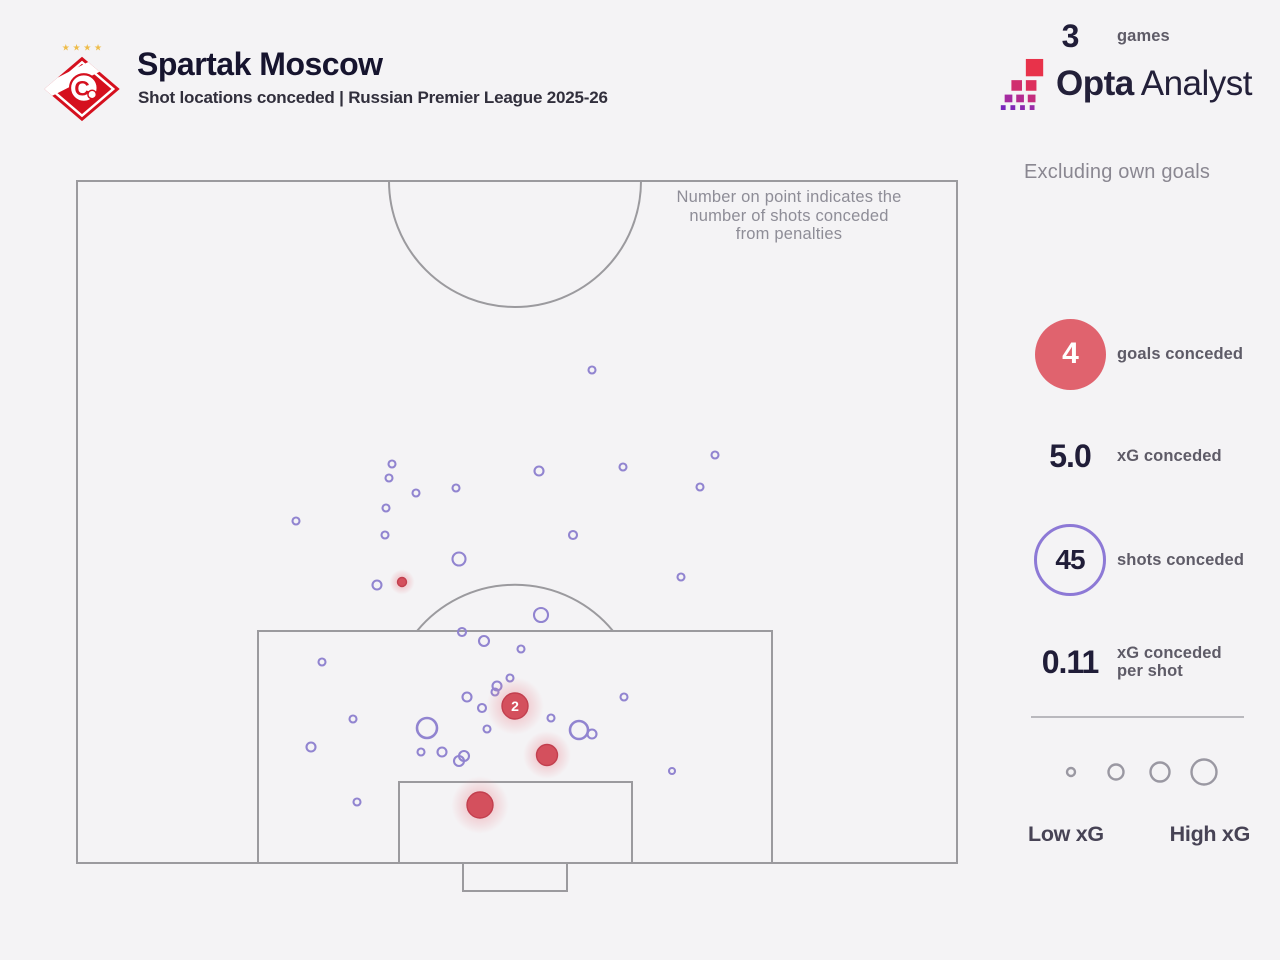 The width and height of the screenshot is (1280, 960). I want to click on penalty-count-label: 2, so click(515, 706).